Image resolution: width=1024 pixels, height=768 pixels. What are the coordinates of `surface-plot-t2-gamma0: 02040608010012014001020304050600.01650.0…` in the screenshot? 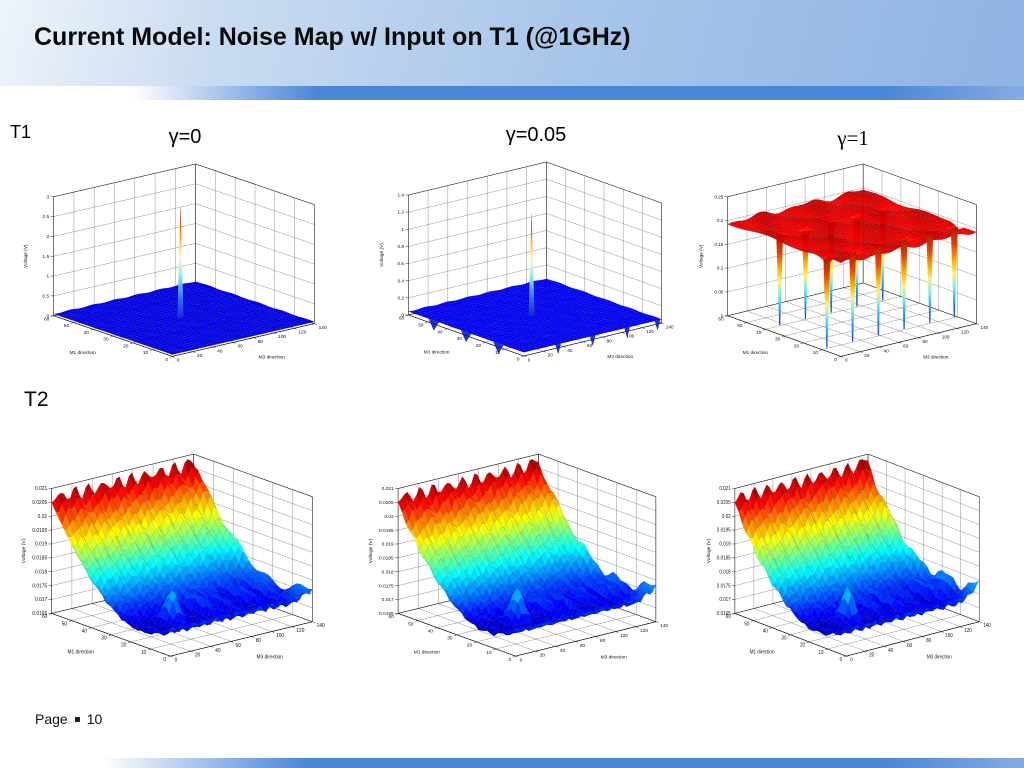 It's located at (173, 558).